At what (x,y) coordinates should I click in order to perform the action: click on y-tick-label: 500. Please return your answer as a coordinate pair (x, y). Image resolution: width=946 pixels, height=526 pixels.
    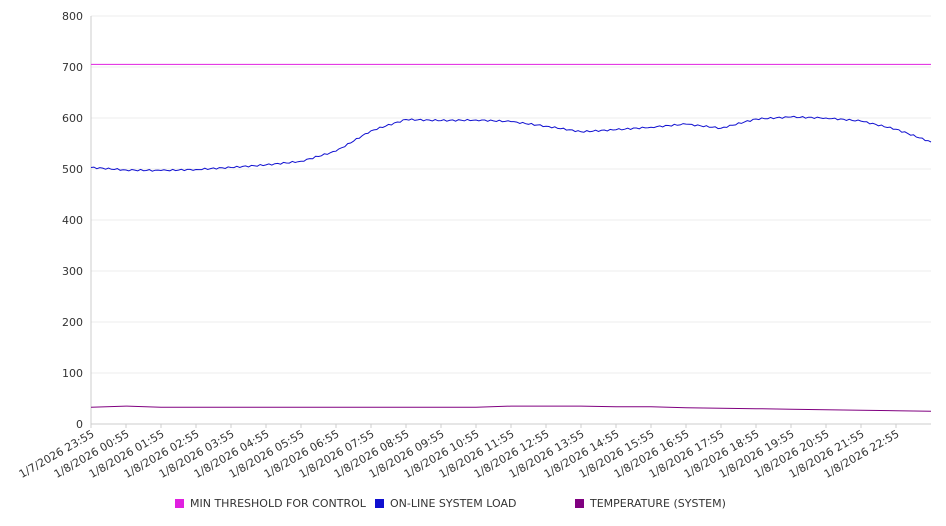
    Looking at the image, I should click on (72, 169).